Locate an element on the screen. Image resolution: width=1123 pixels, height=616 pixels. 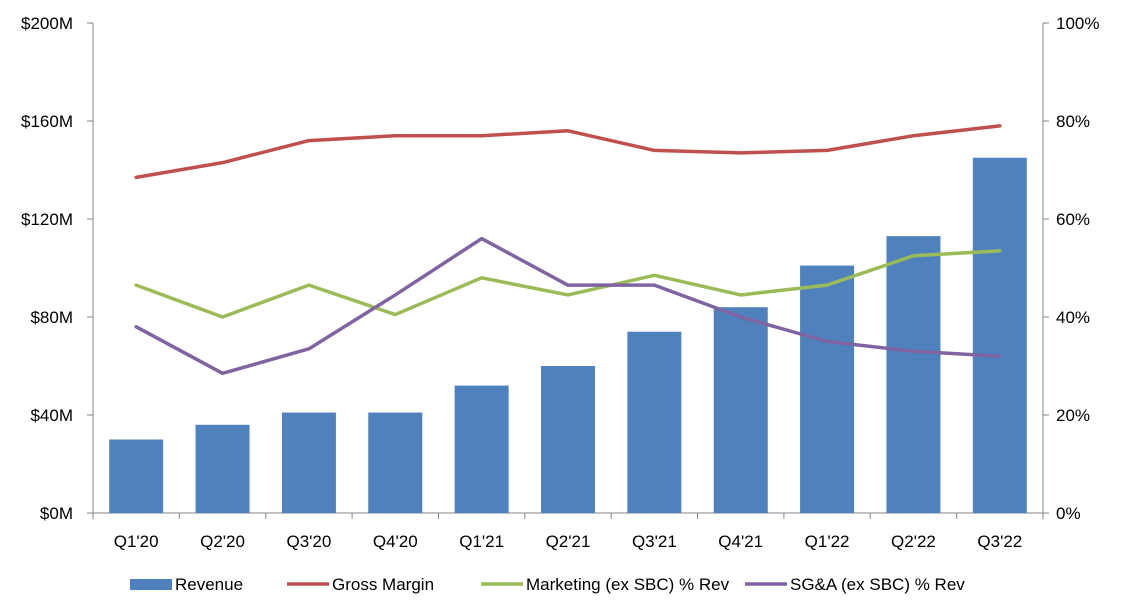
legend-swatch-bar is located at coordinates (151, 584).